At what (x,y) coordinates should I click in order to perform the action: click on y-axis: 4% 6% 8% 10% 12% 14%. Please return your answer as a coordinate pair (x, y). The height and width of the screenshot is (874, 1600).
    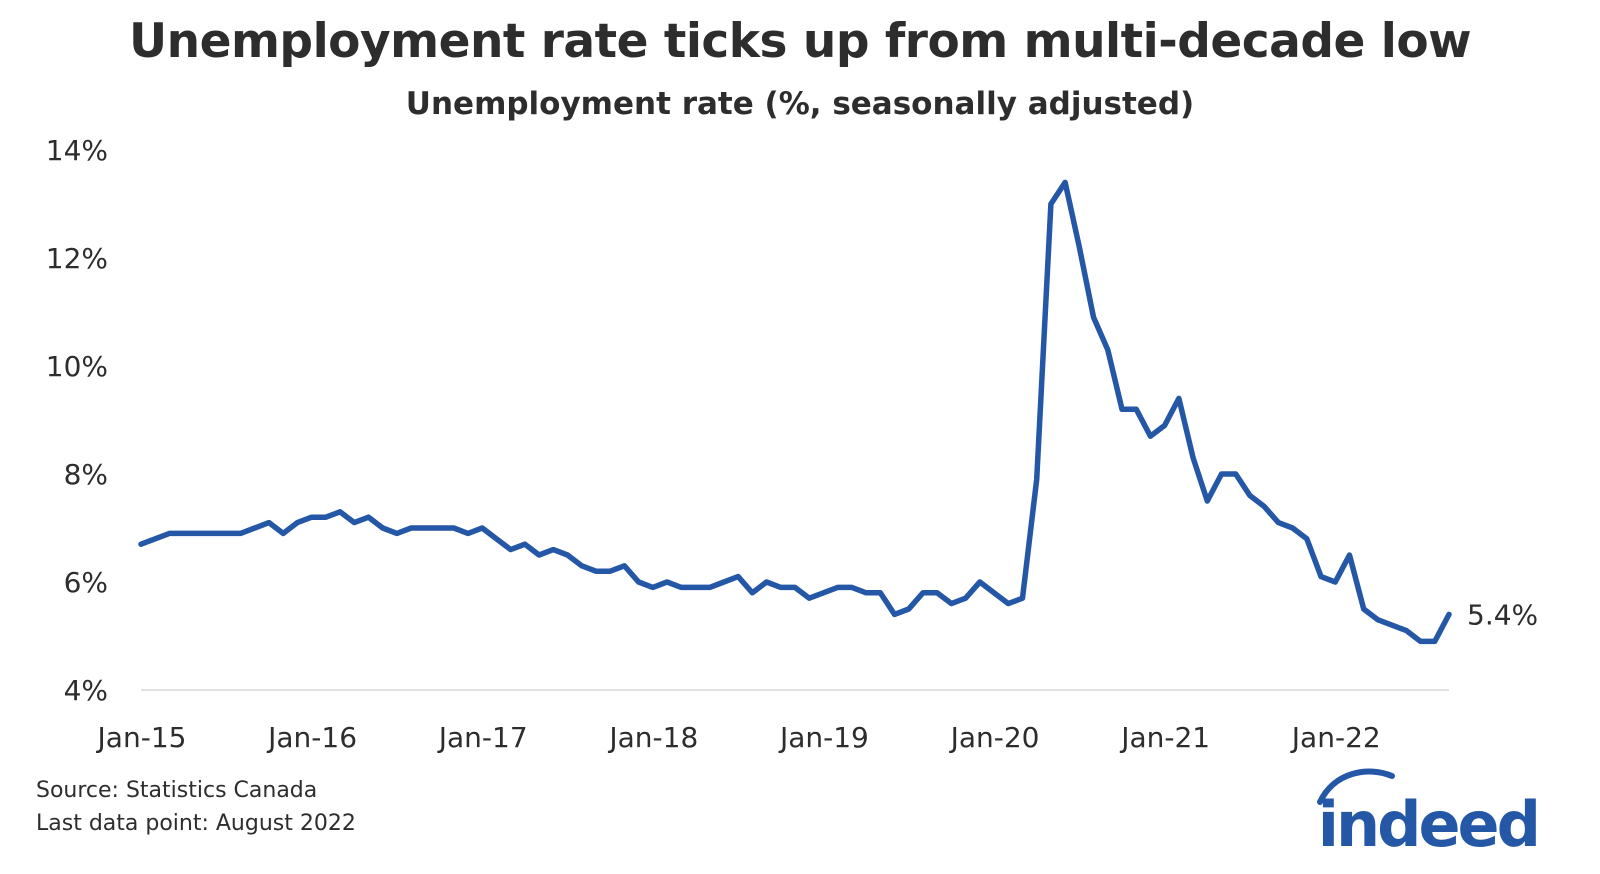
    Looking at the image, I should click on (77, 420).